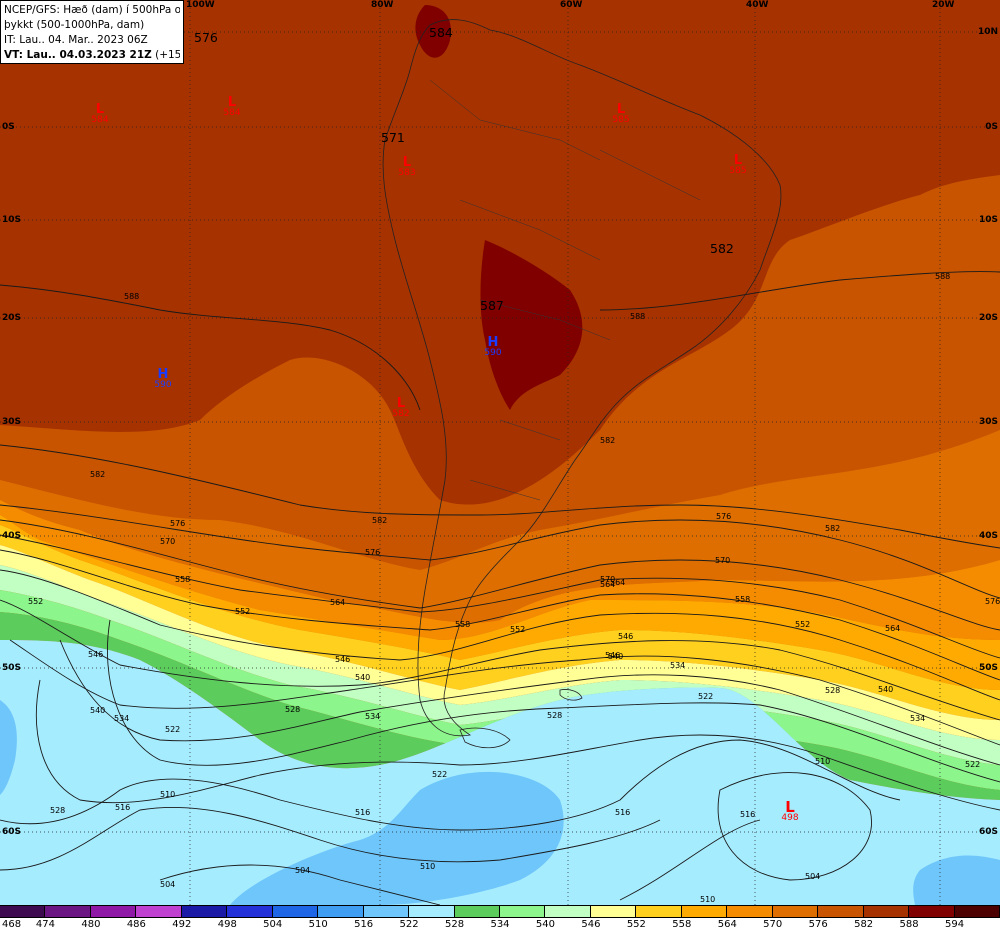 The image size is (1000, 934). What do you see at coordinates (12, 422) in the screenshot?
I see `lat-label: 30S` at bounding box center [12, 422].